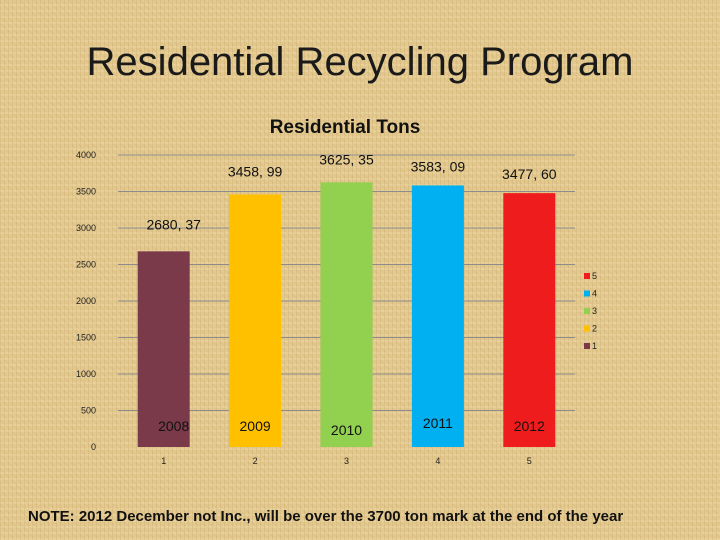 The width and height of the screenshot is (720, 540). I want to click on y-axis-ticks: 0 500 1000 1500 2000 2500 3000 3500 4000, so click(86, 301).